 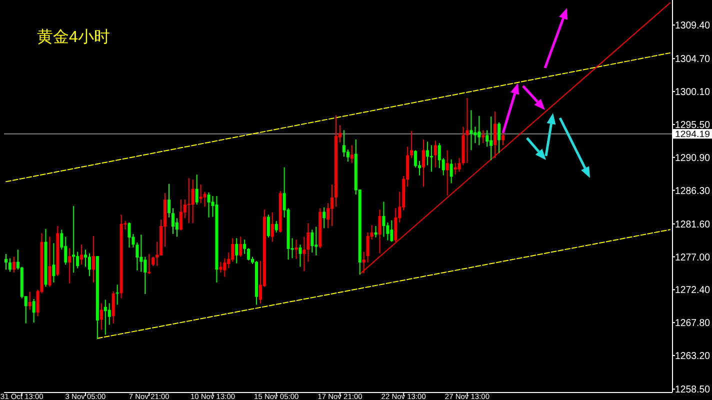 I want to click on y-tick-label: 1295.50, so click(x=693, y=125).